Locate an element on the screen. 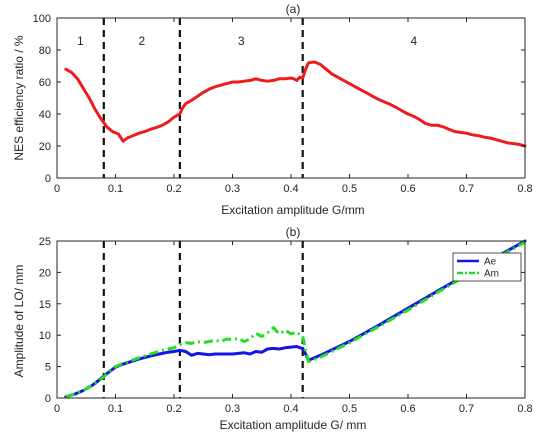 The width and height of the screenshot is (539, 439). panel-a-y-axis-label: NES efficiency ratio / % is located at coordinates (19, 97).